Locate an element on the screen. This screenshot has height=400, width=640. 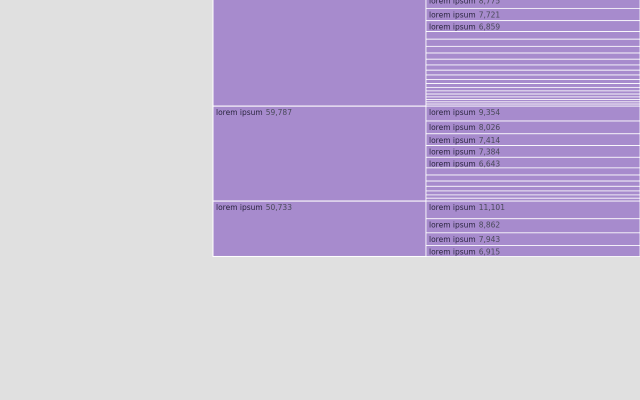
group-3-child-0-name: lorem ipsum is located at coordinates (452, 207).